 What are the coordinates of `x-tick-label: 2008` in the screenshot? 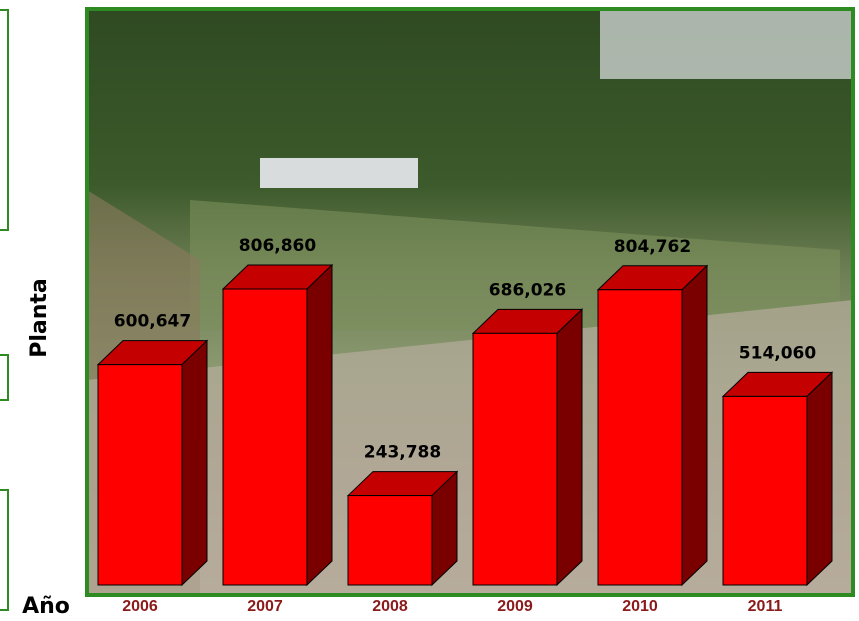 It's located at (390, 606).